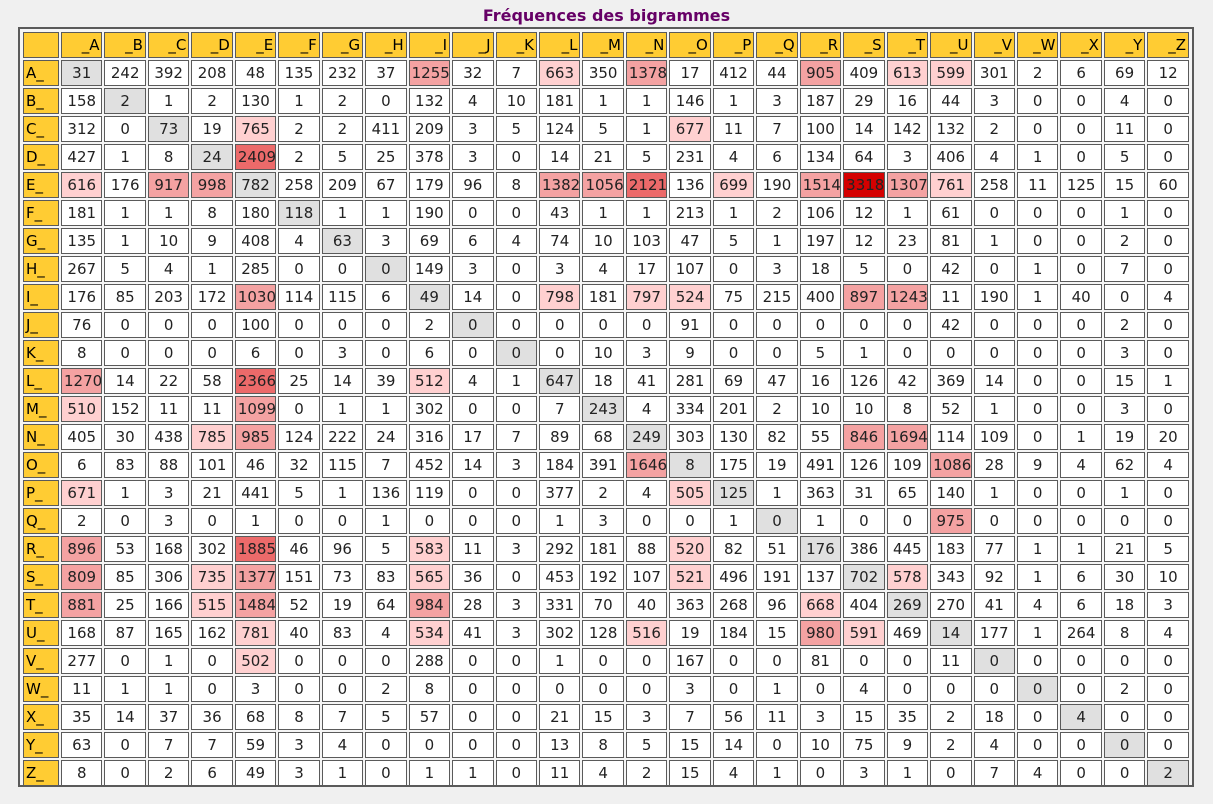 The height and width of the screenshot is (804, 1213). I want to click on frequency-cell: 1885, so click(255, 549).